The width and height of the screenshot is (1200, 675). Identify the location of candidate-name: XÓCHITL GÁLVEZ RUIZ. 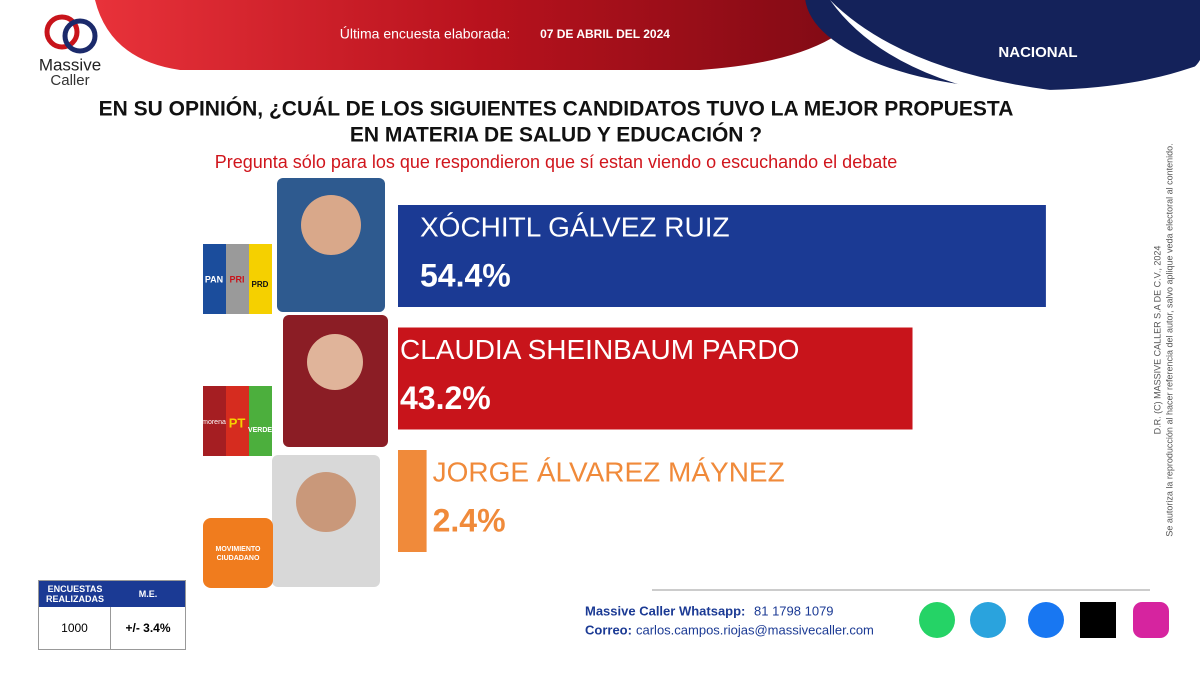
(575, 226).